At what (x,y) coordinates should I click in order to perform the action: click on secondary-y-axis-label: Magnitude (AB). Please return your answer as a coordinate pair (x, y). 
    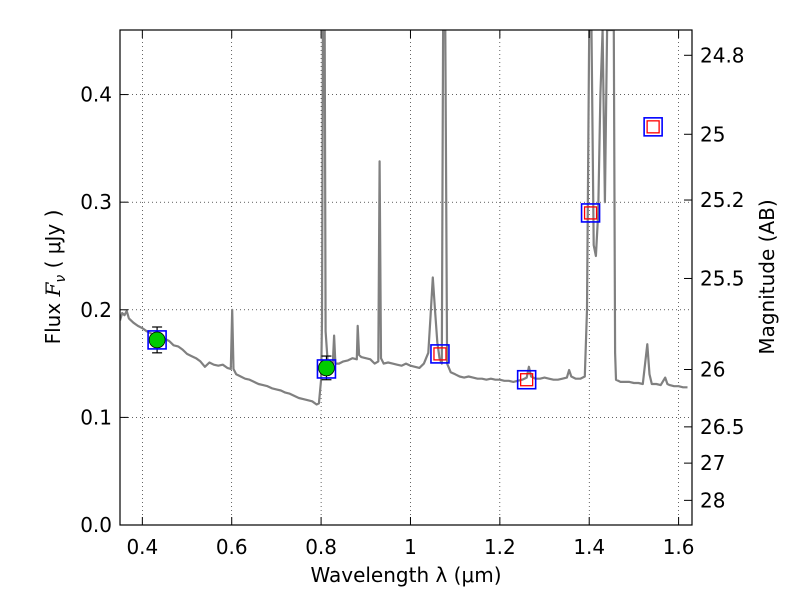
    Looking at the image, I should click on (767, 276).